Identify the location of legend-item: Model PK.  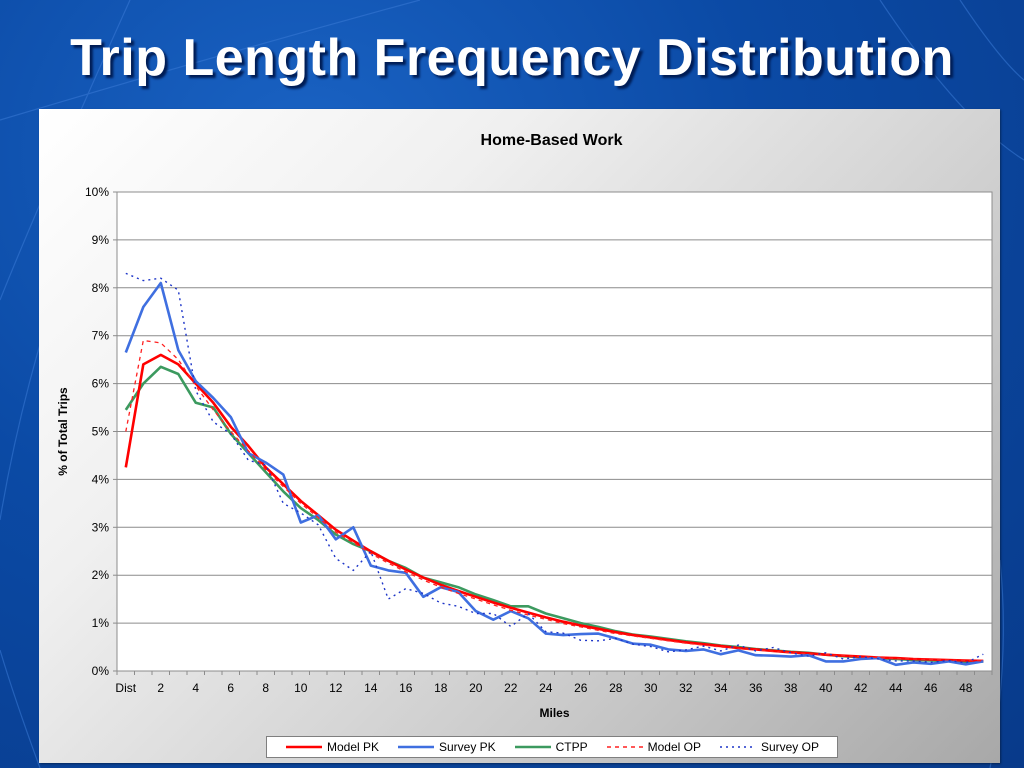
(332, 747).